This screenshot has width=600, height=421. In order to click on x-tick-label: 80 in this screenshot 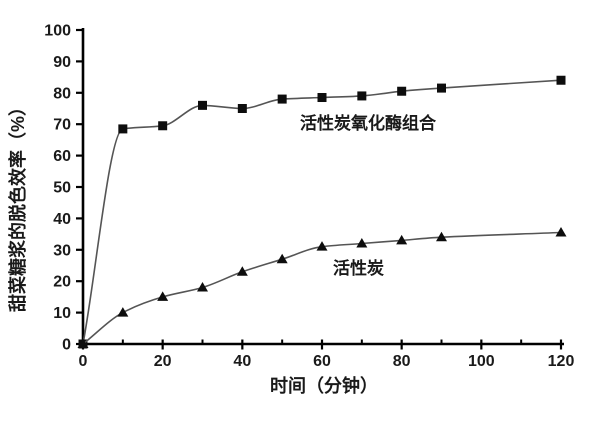, I will do `click(402, 361)`.